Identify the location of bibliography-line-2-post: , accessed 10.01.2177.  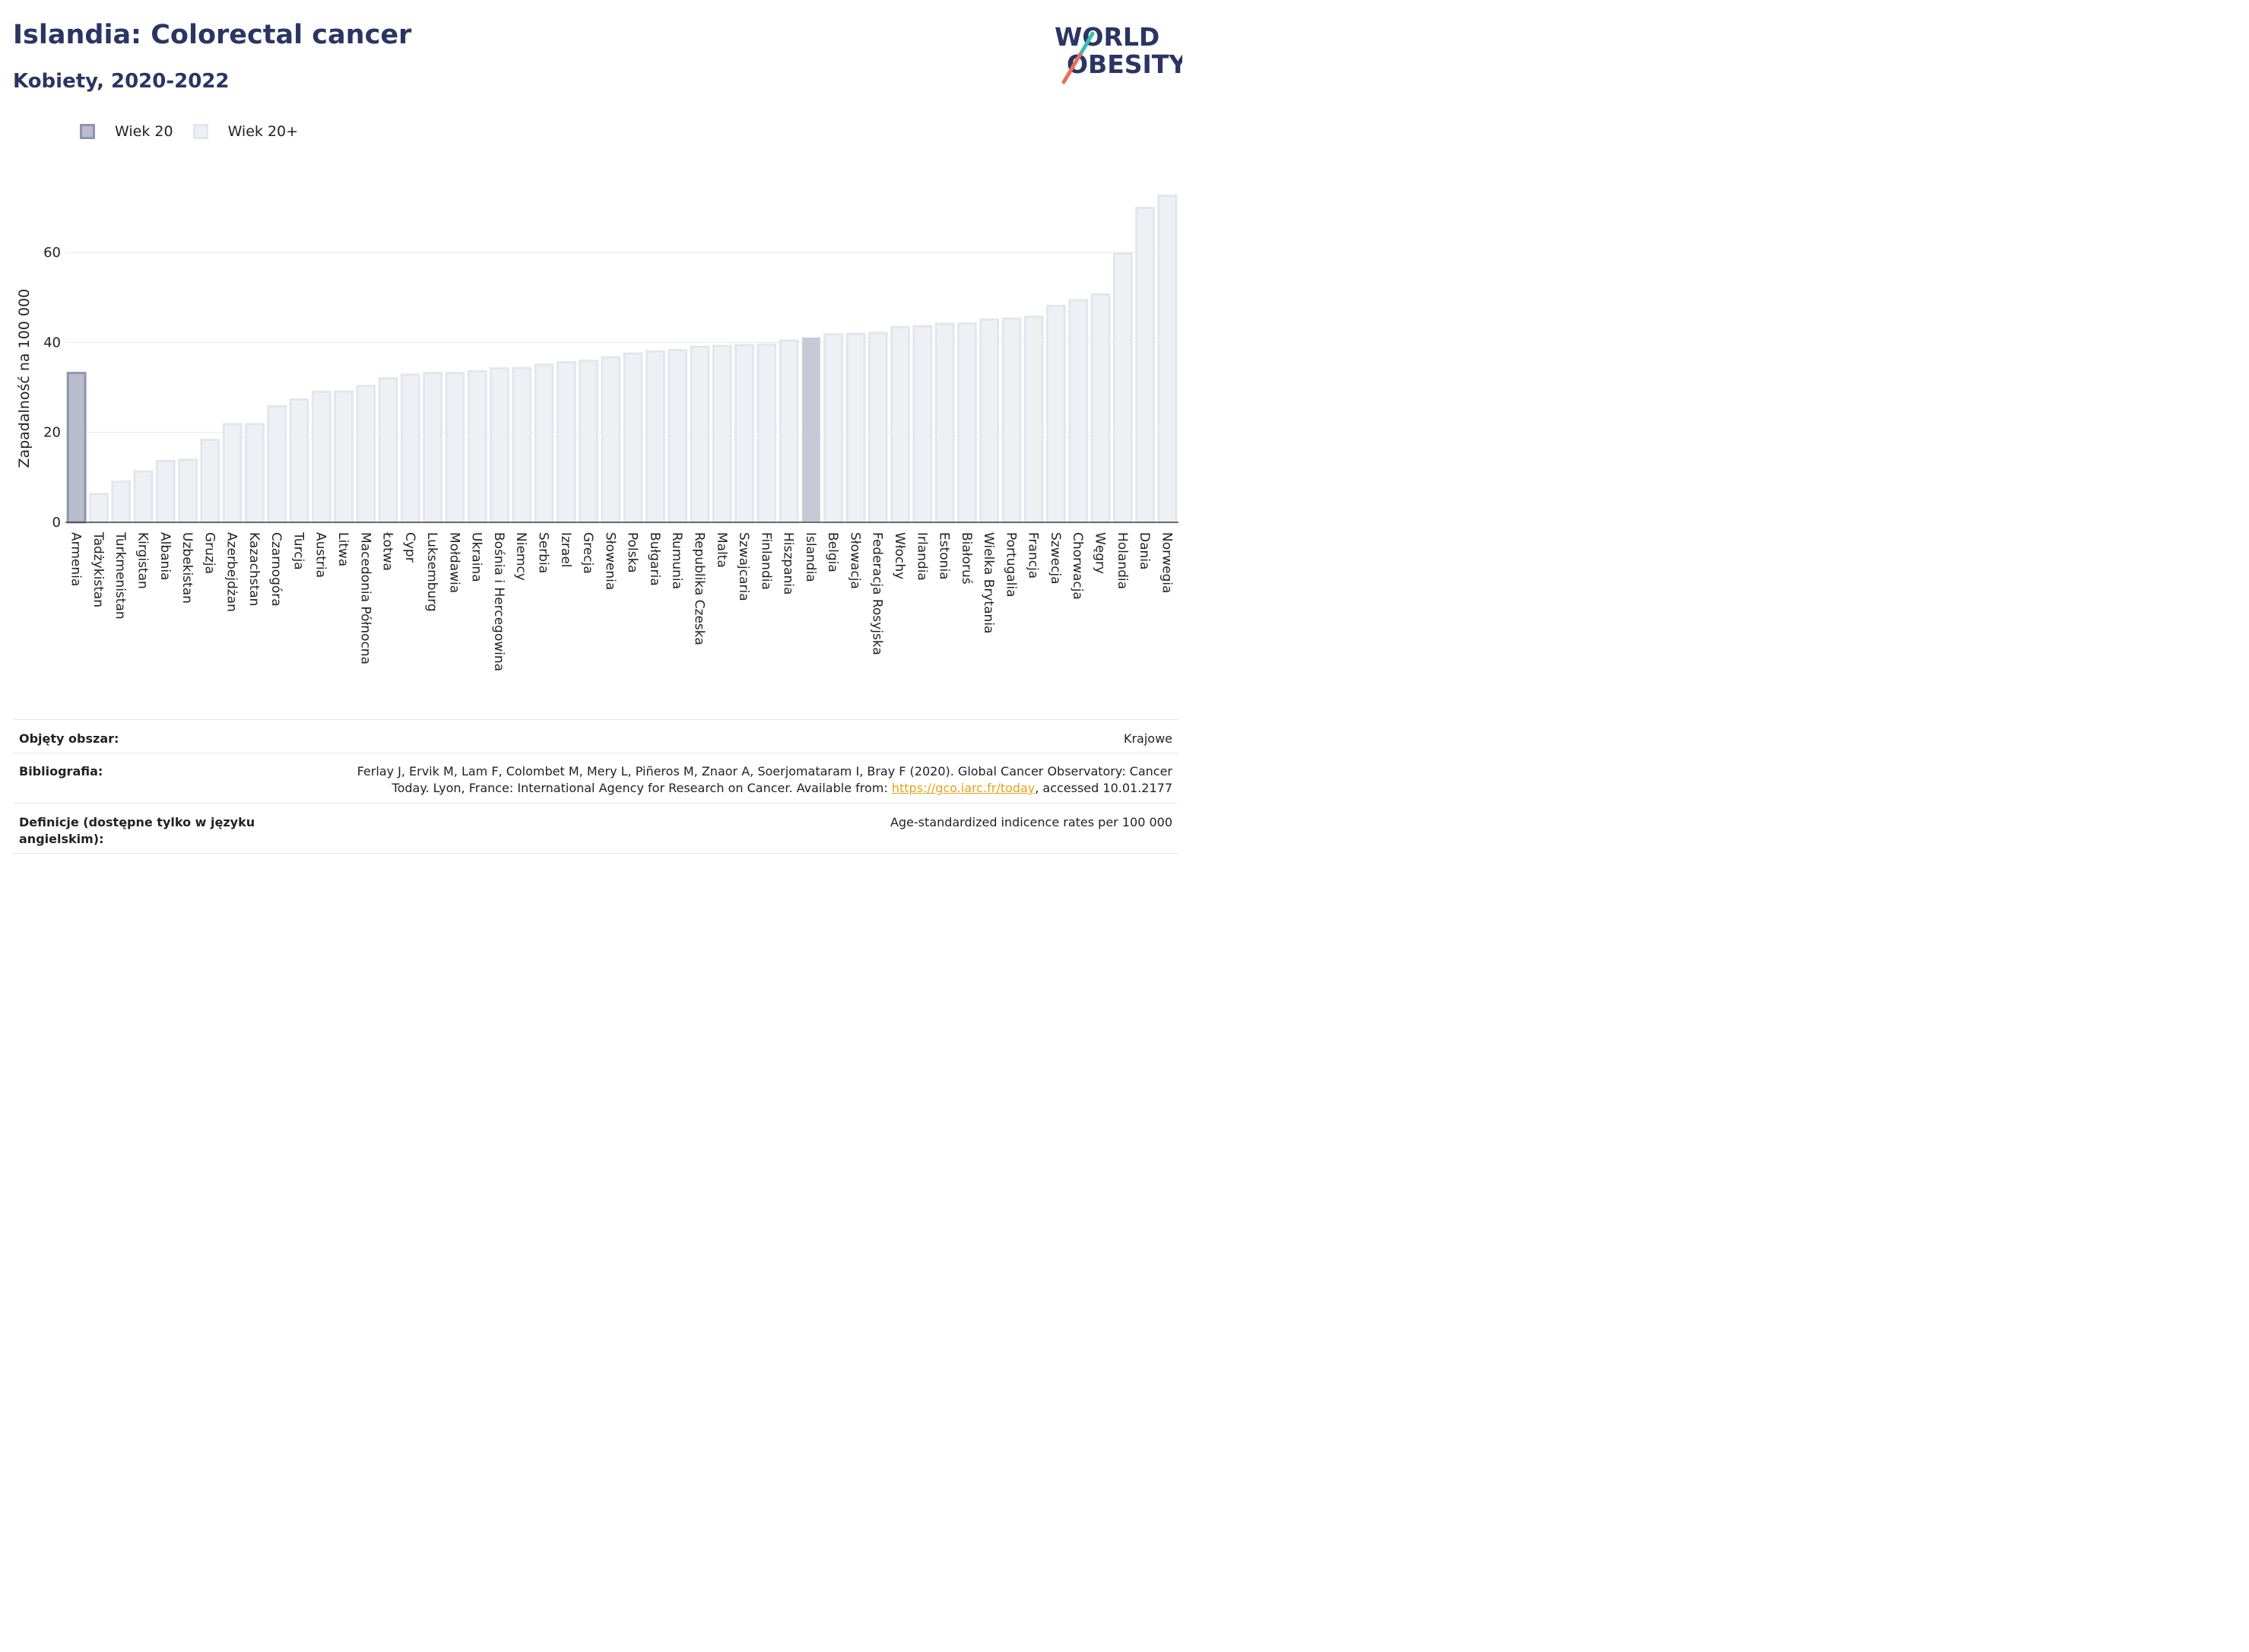
(1103, 788).